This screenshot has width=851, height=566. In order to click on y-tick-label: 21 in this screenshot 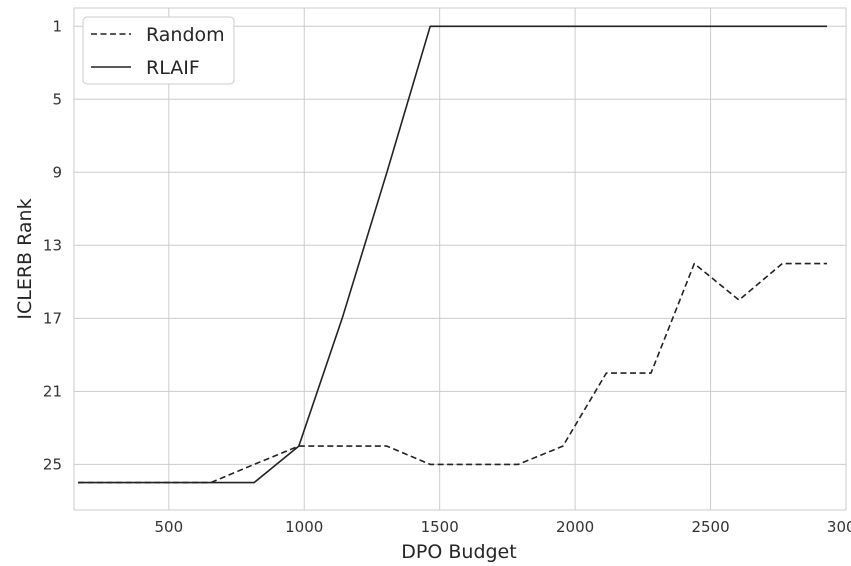, I will do `click(52, 391)`.